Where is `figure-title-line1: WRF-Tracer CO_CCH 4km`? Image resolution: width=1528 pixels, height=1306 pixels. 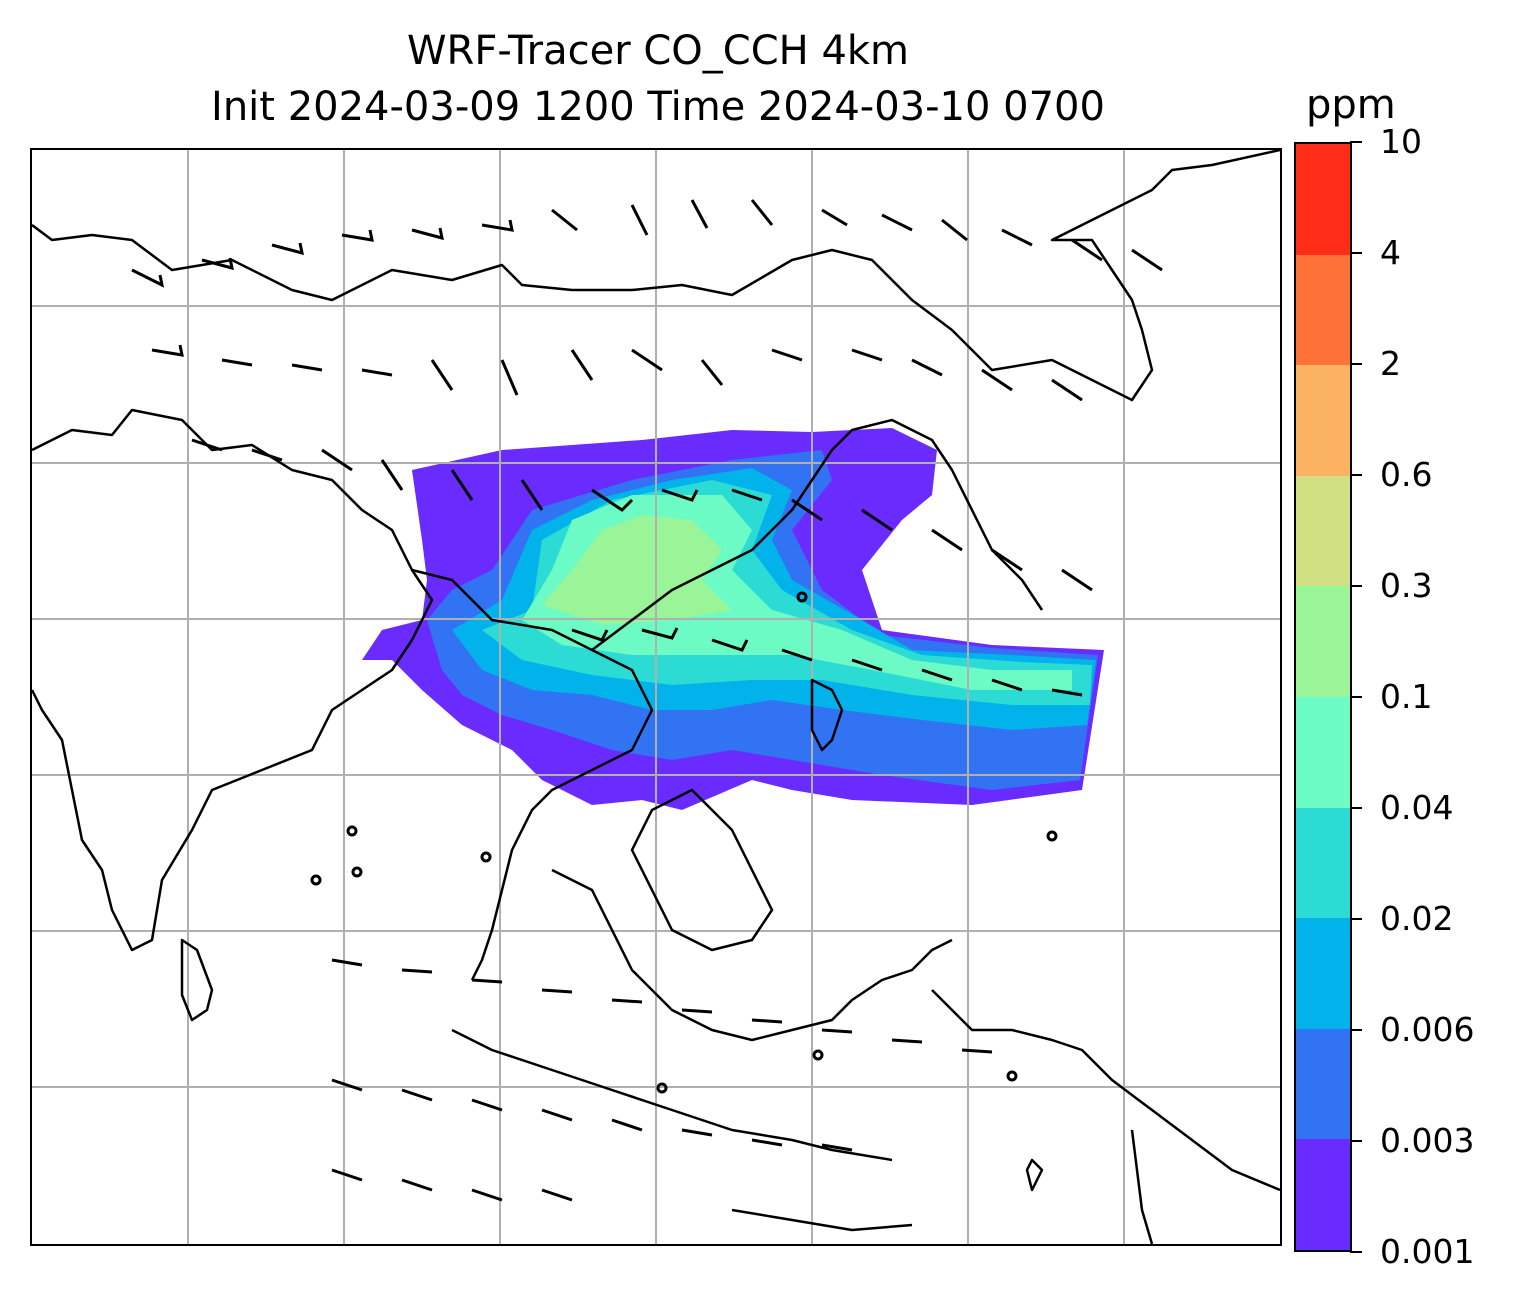 figure-title-line1: WRF-Tracer CO_CCH 4km is located at coordinates (658, 51).